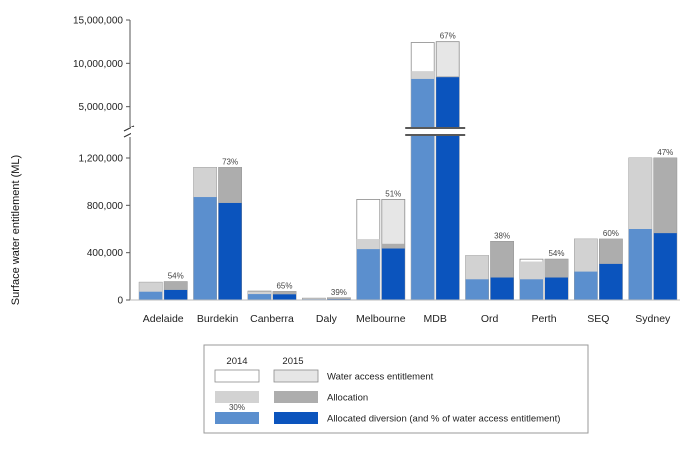 The image size is (700, 452). Describe the element at coordinates (237, 407) in the screenshot. I see `legend-sample-percent: 30%` at that location.